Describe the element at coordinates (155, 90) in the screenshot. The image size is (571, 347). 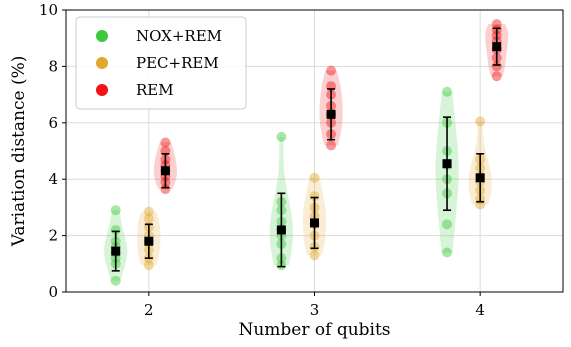
I see `legend-label: REM` at that location.